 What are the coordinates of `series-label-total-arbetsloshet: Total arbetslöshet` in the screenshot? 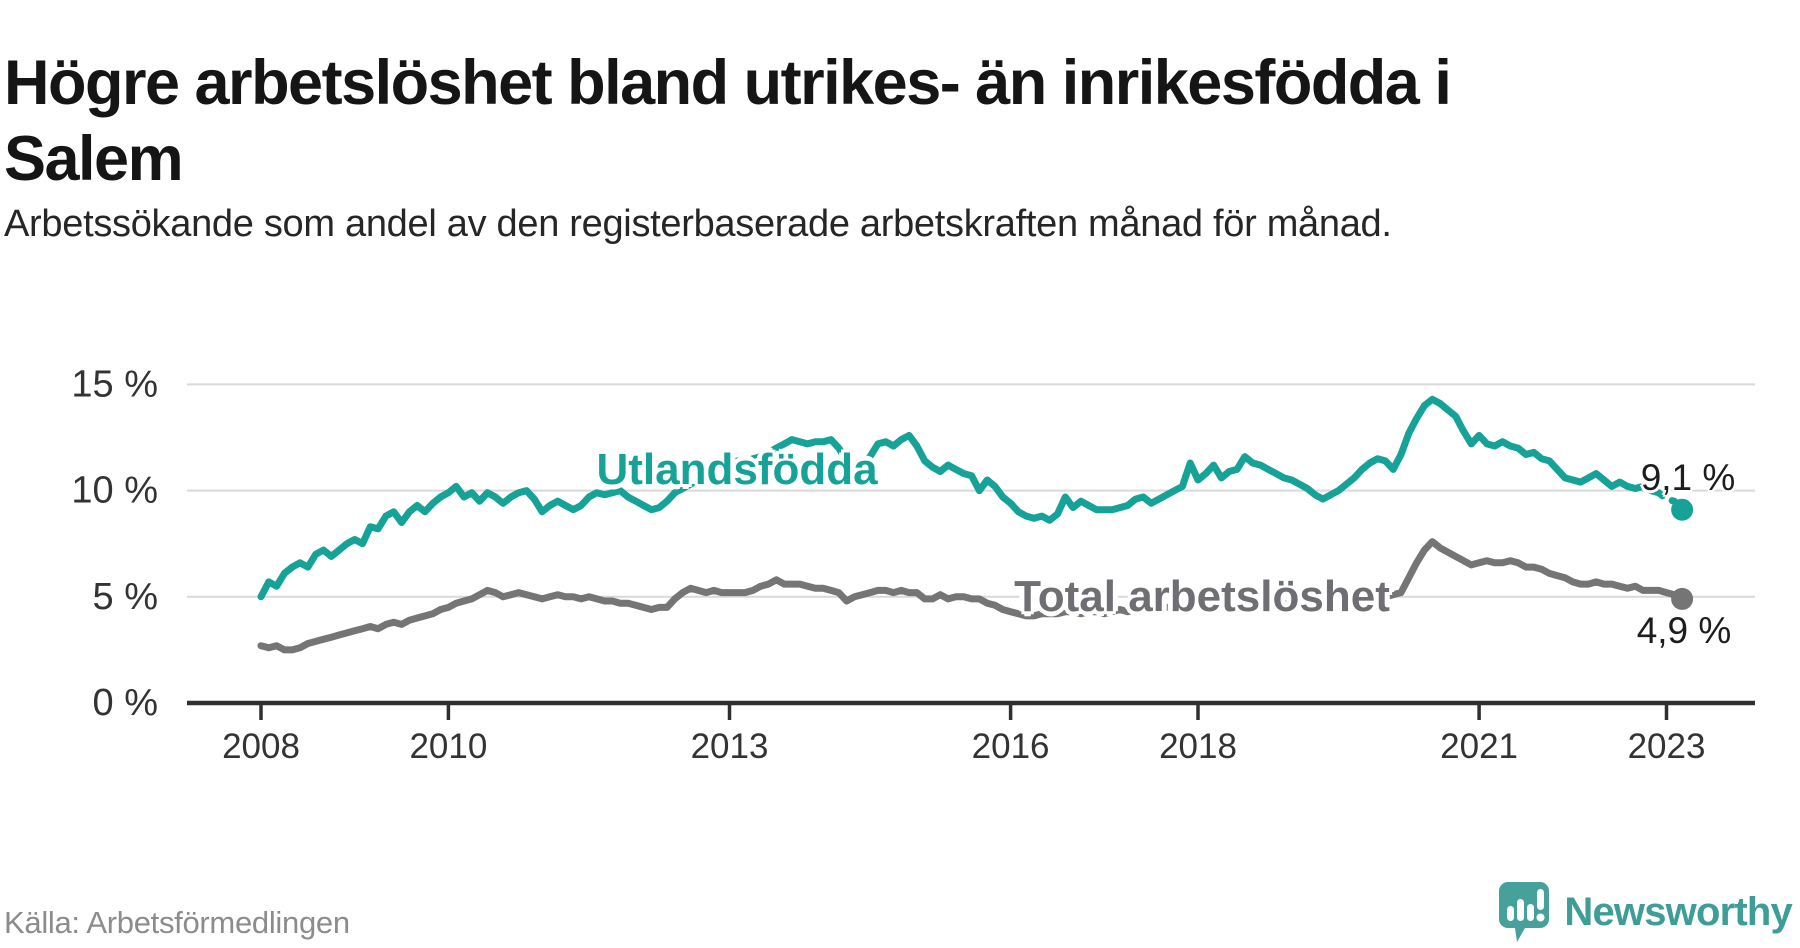 It's located at (1202, 596).